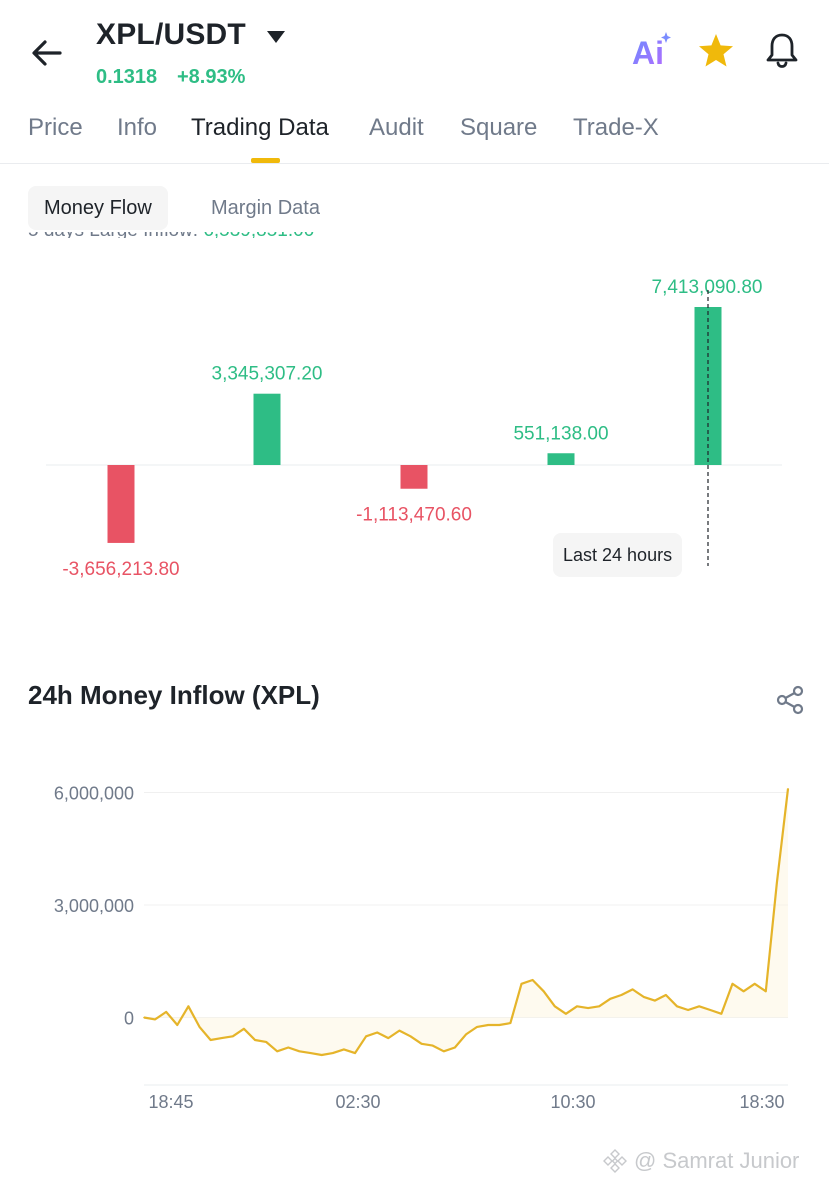 Image resolution: width=829 pixels, height=1187 pixels. What do you see at coordinates (260, 127) in the screenshot?
I see `tab-trading-data: Trading Data` at bounding box center [260, 127].